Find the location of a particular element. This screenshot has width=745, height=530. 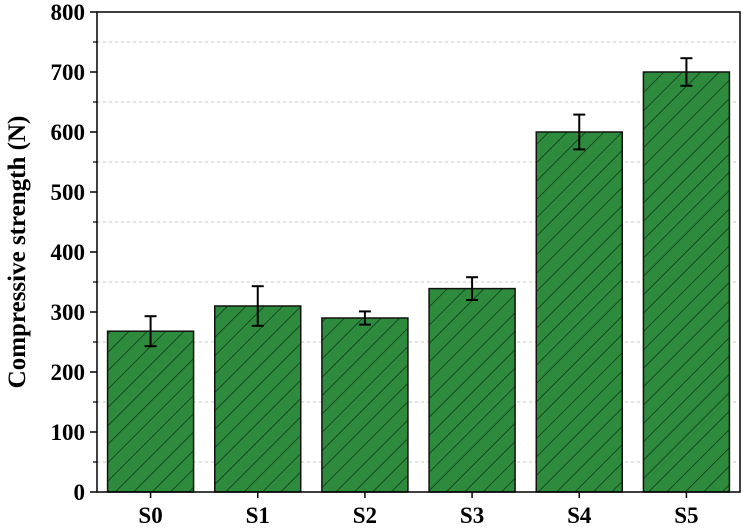

y-tick-label: 100 is located at coordinates (68, 432).